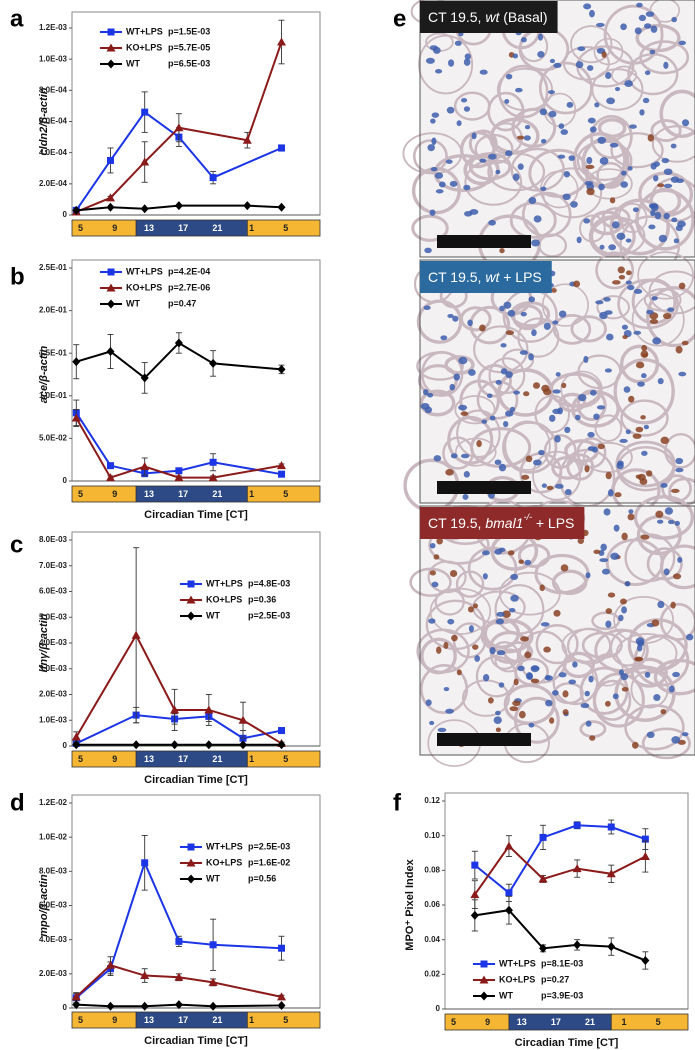  Describe the element at coordinates (506, 995) in the screenshot. I see `legend-name: WT` at that location.